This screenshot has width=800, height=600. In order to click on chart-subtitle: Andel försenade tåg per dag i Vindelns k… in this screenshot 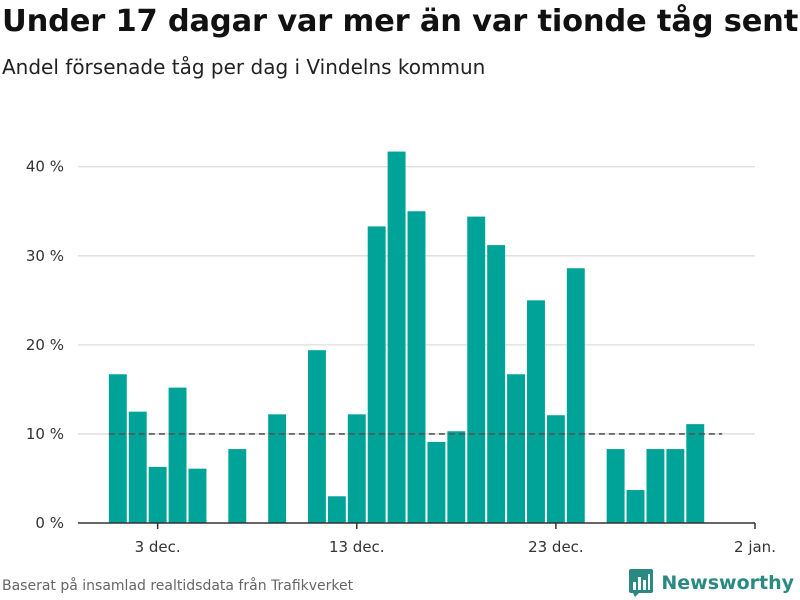, I will do `click(244, 67)`.